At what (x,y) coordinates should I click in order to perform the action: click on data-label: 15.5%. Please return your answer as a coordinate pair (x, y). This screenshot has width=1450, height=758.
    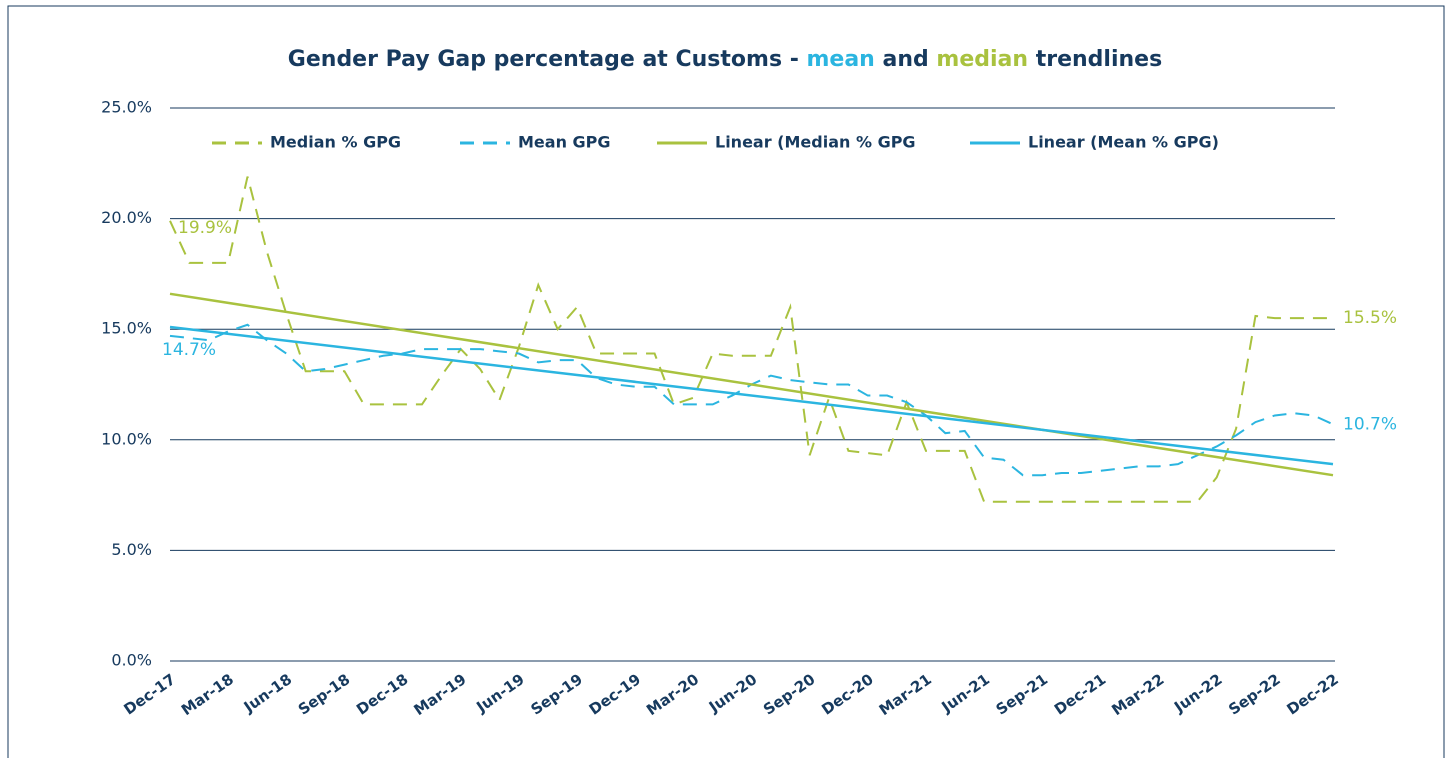
    Looking at the image, I should click on (1370, 318).